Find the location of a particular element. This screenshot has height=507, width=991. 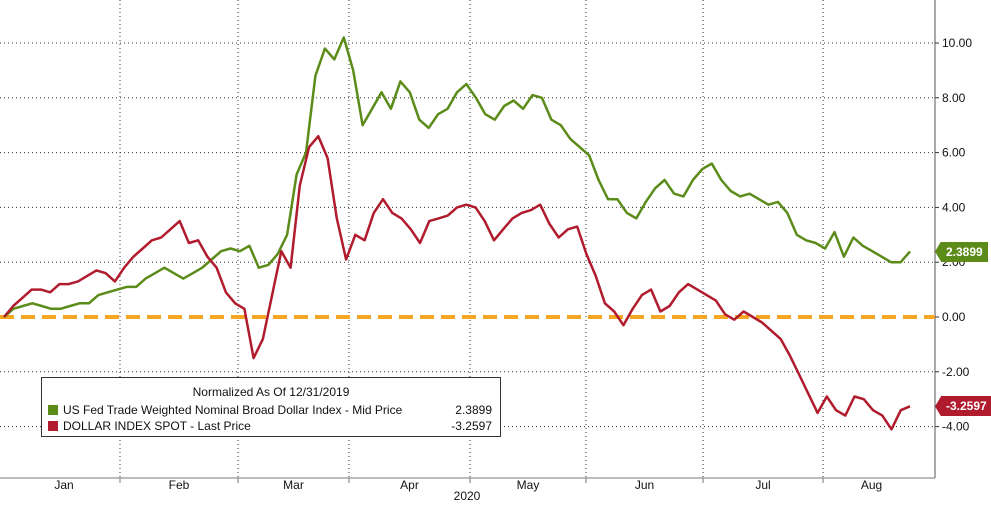

x-tick-label: May is located at coordinates (528, 485).